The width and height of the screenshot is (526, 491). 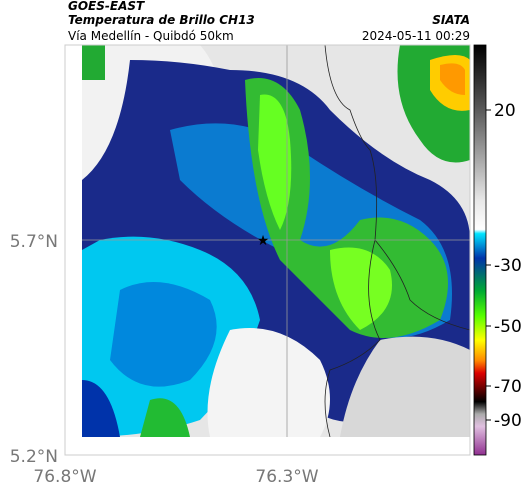 What do you see at coordinates (64, 477) in the screenshot?
I see `lon-label: 76.8°W` at bounding box center [64, 477].